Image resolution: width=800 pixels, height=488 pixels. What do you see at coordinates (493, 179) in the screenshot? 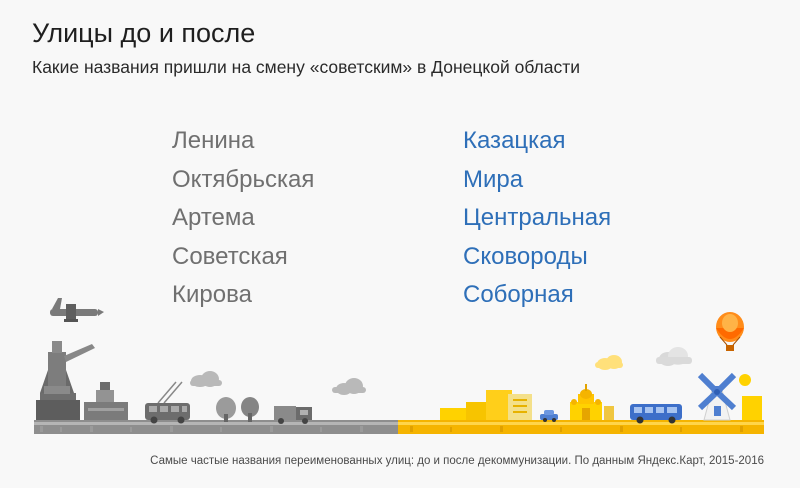
I see `new-street-name: Мира` at bounding box center [493, 179].